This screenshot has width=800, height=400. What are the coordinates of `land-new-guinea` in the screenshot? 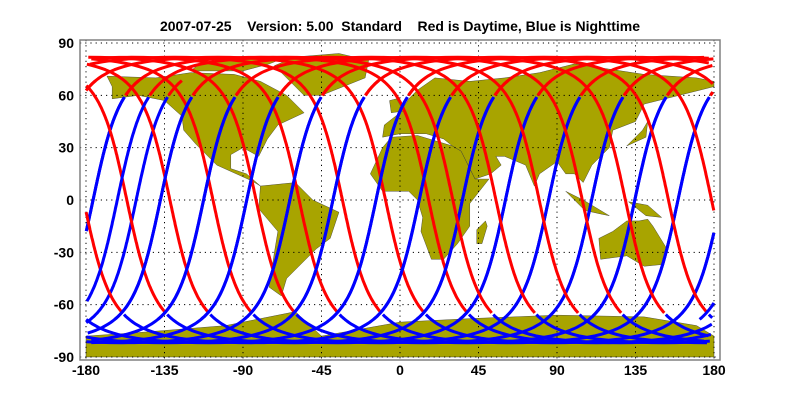 It's located at (645, 209).